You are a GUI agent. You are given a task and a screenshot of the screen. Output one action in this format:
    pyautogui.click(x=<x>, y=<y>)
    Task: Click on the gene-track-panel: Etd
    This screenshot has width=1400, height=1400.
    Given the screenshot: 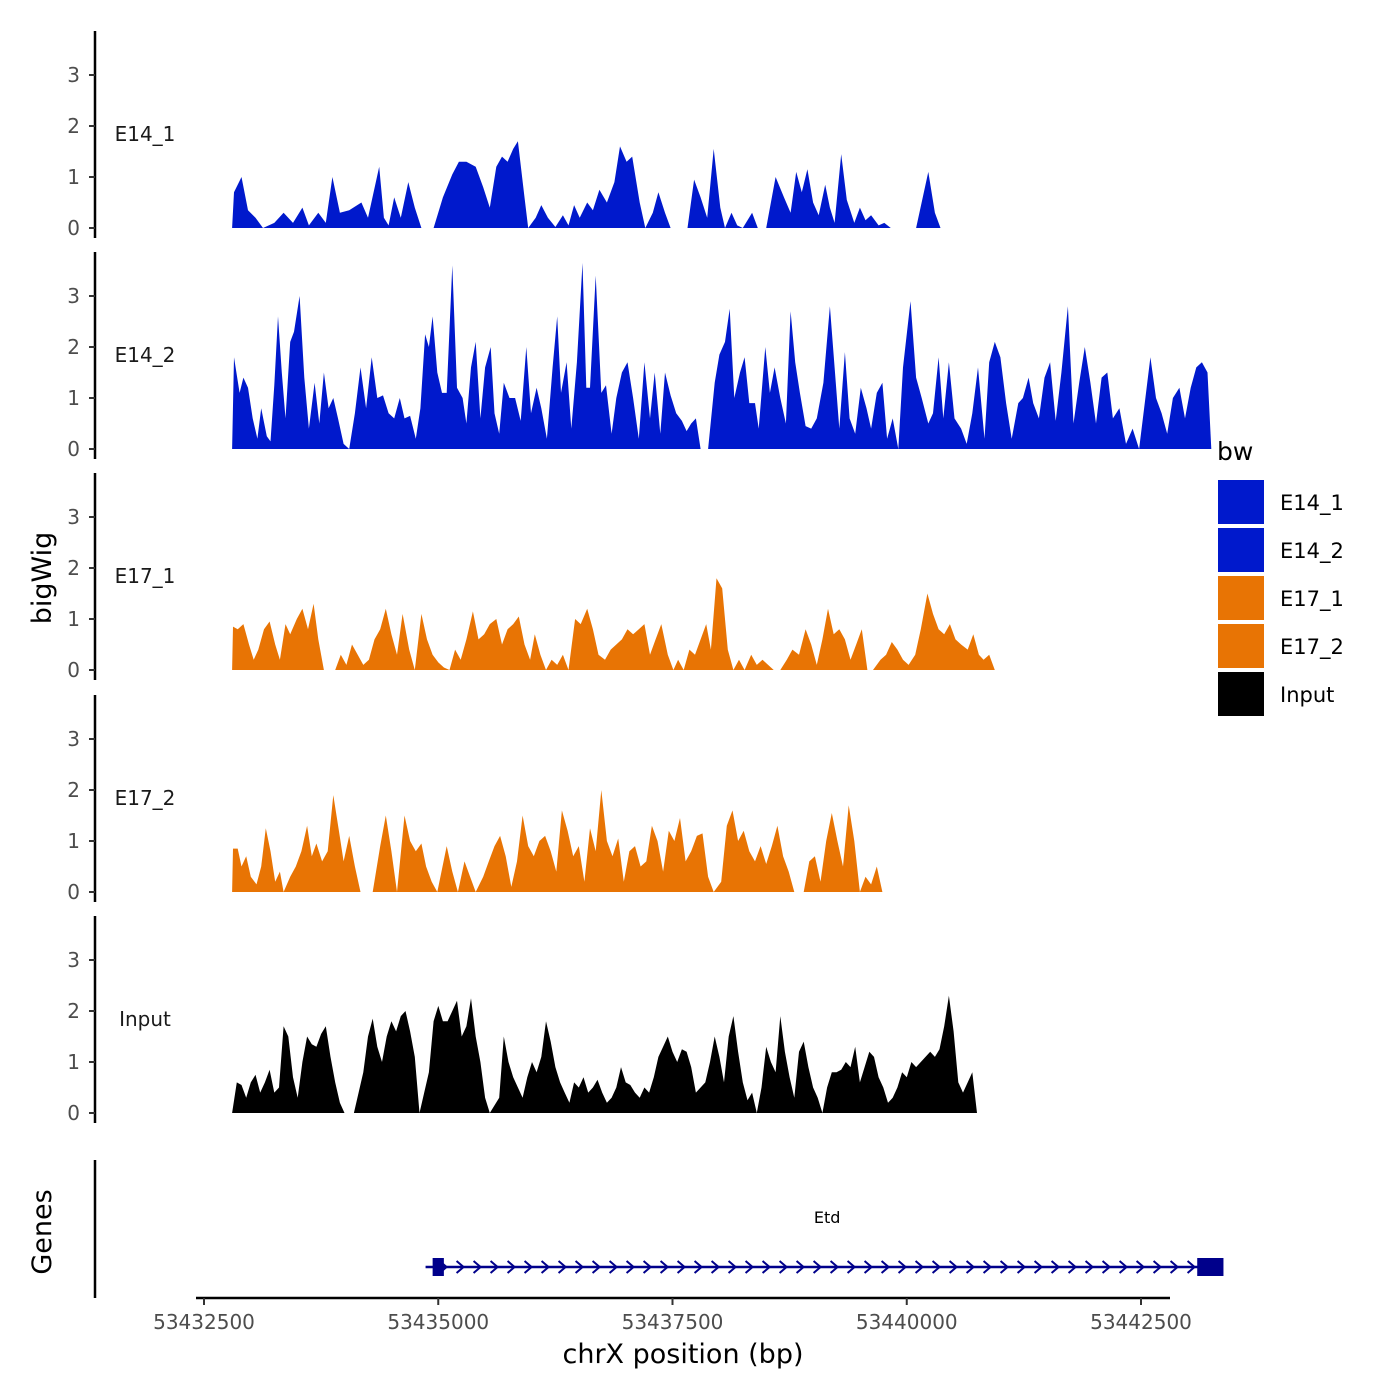 What is the action you would take?
    pyautogui.click(x=658, y=1229)
    